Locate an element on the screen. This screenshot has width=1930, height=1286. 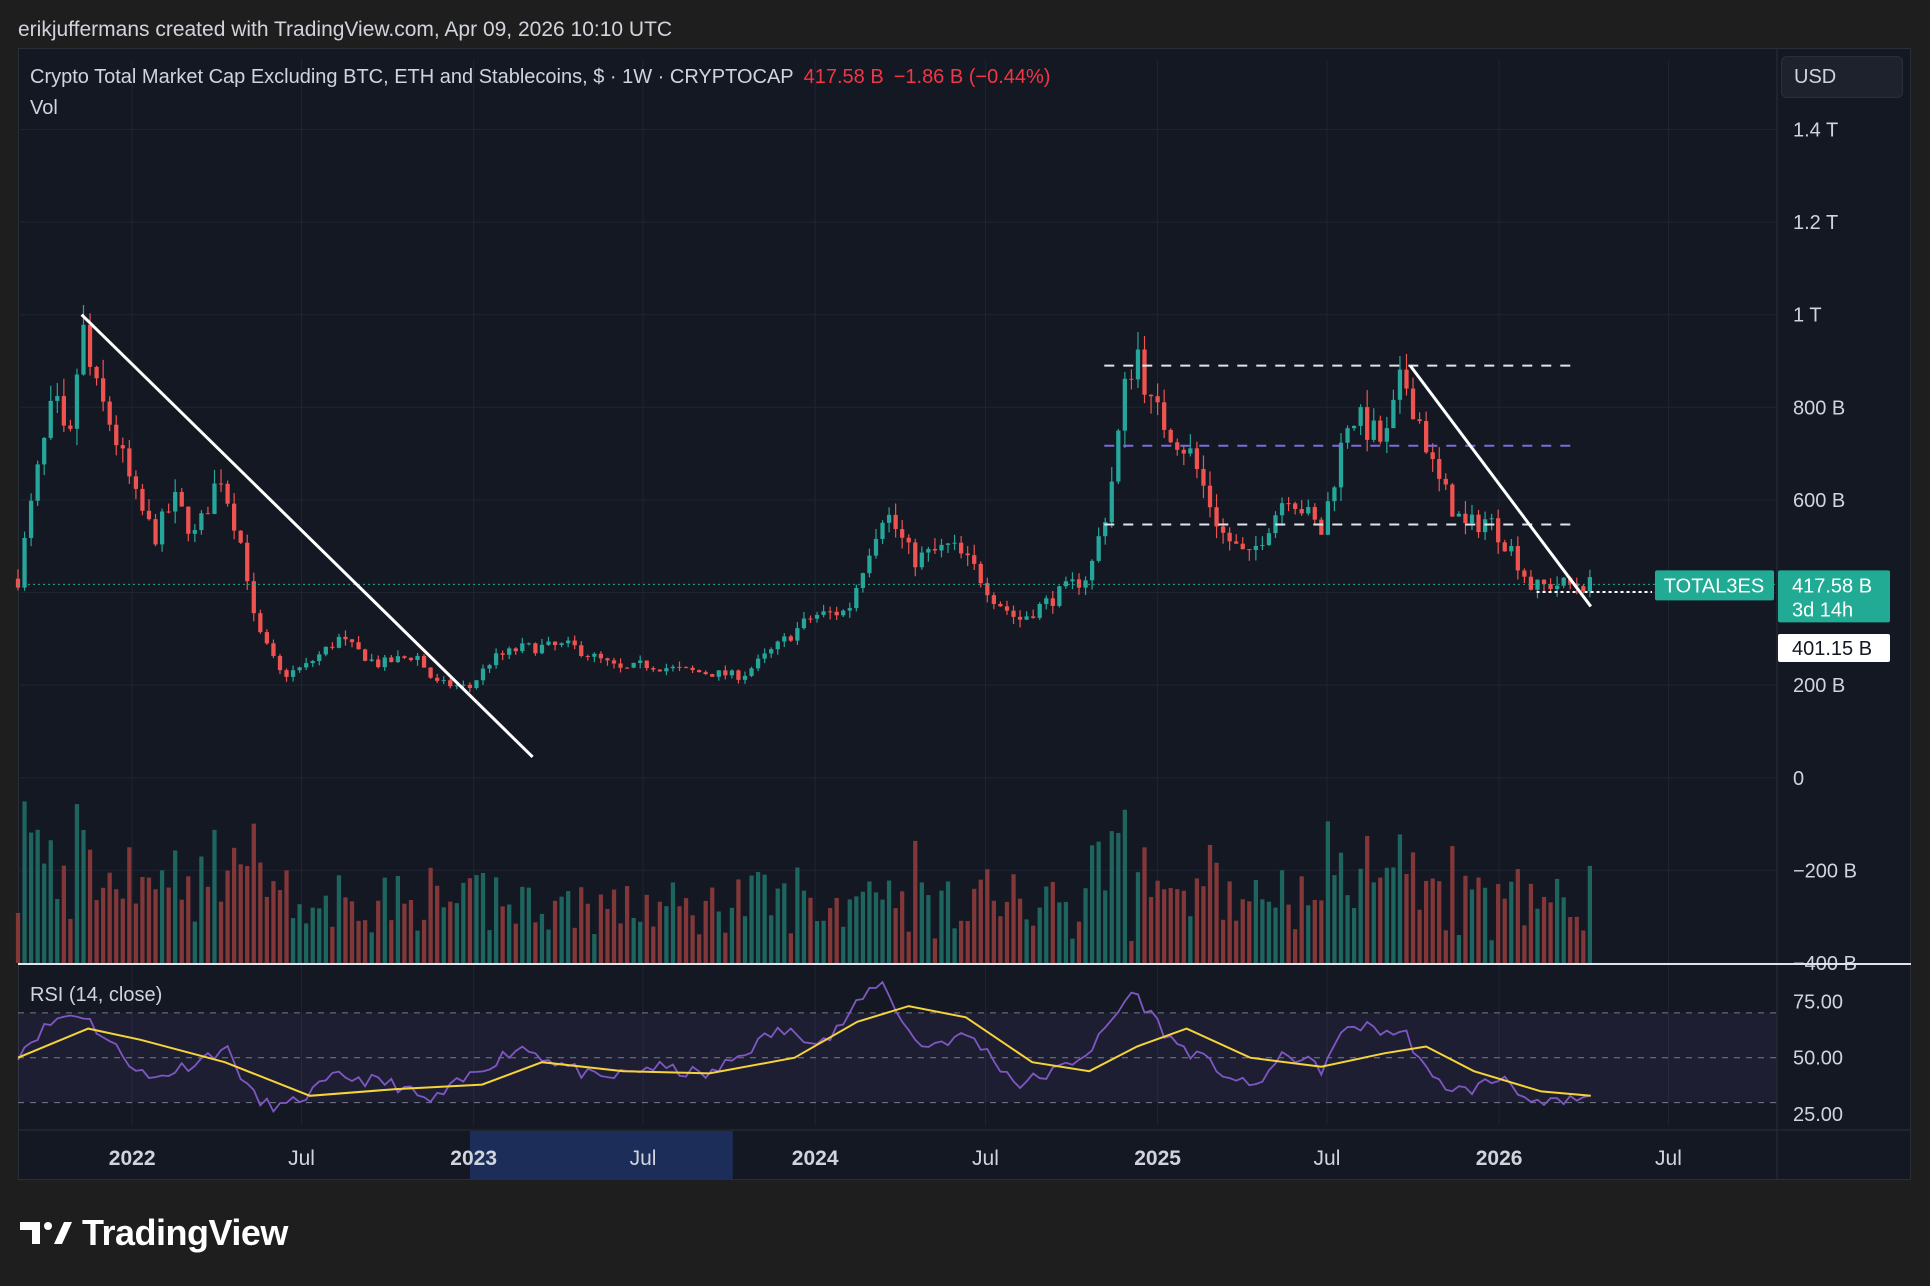
rsi-line is located at coordinates (804, 1047).